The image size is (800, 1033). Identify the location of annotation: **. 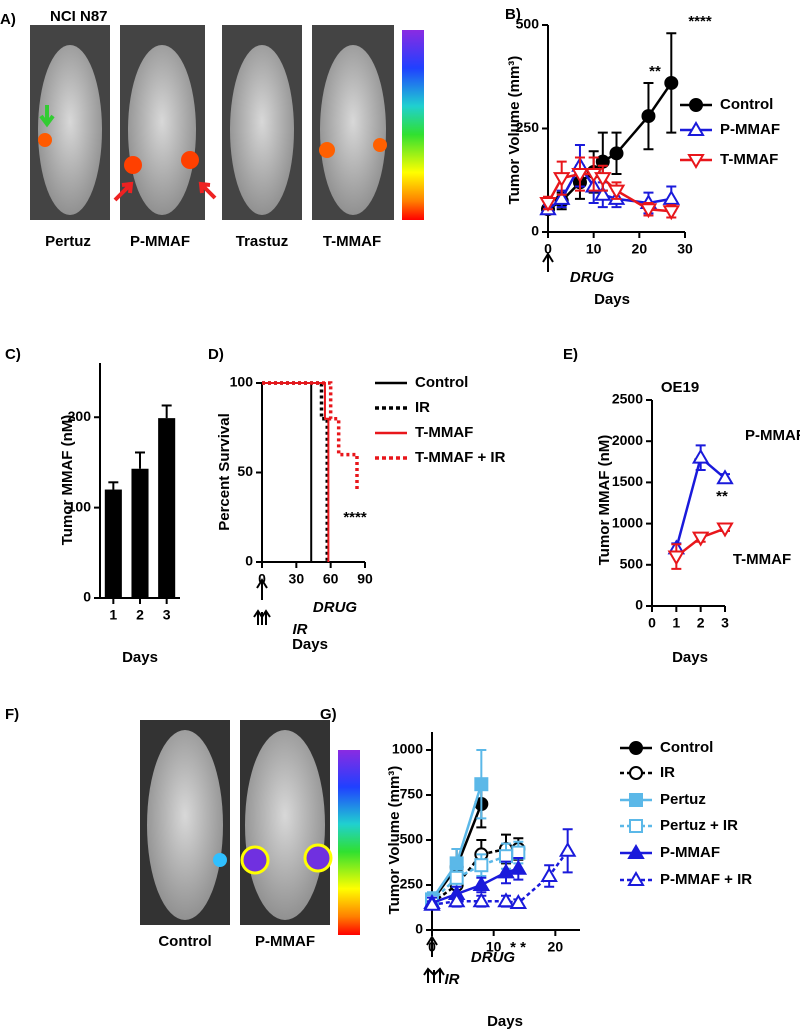
(722, 496).